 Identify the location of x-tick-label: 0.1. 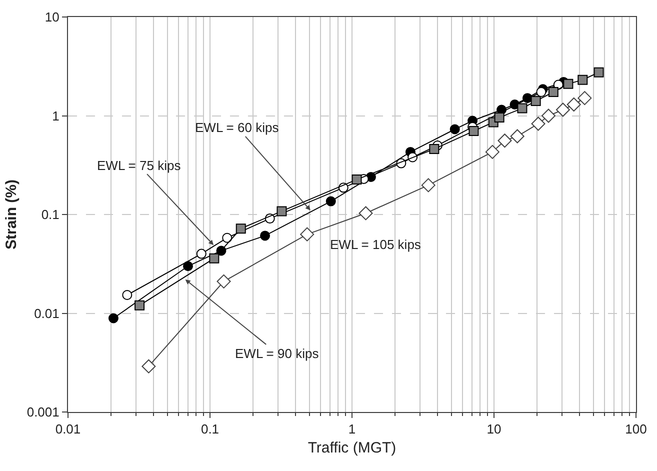
(210, 429).